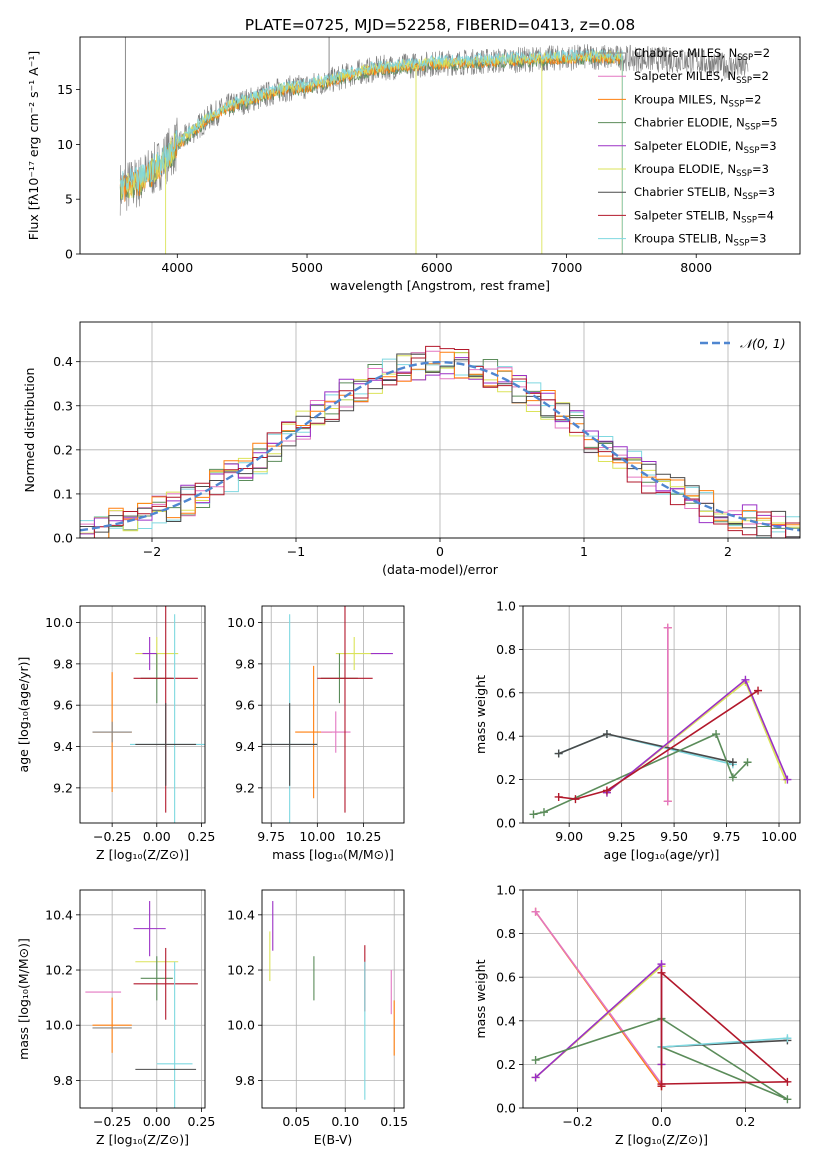 The image size is (819, 1170). What do you see at coordinates (245, 705) in the screenshot?
I see `y-tick-label: 9.6` at bounding box center [245, 705].